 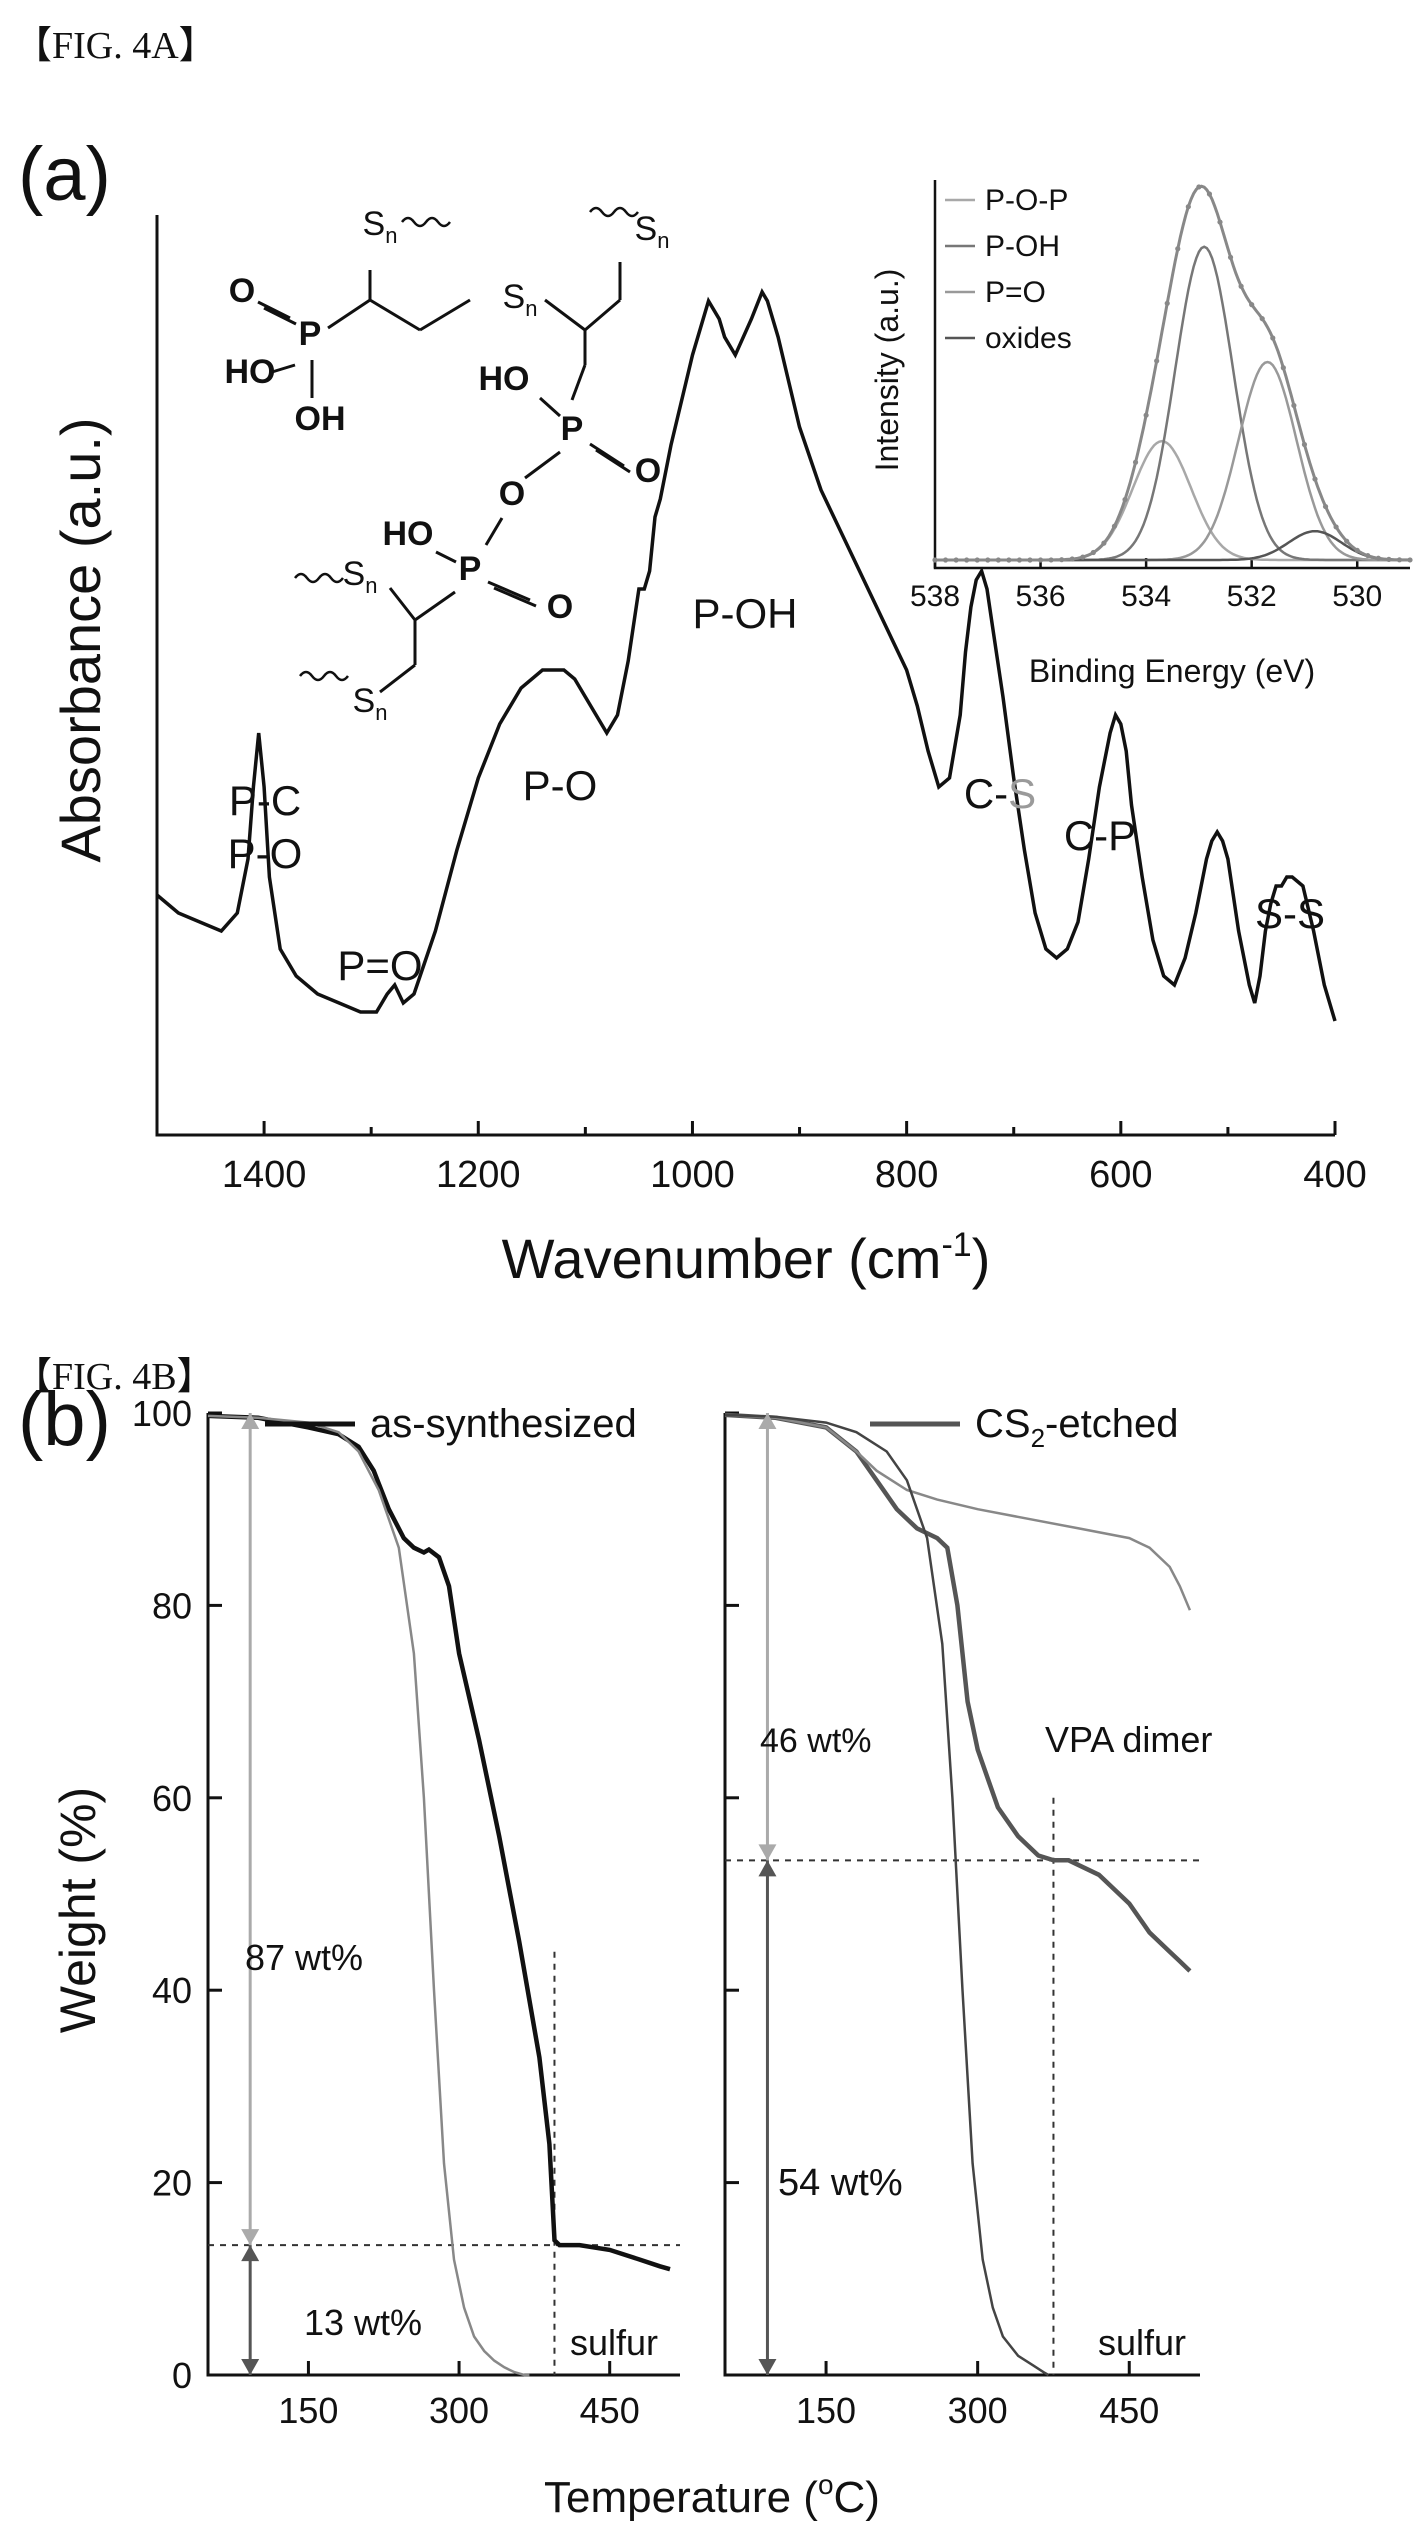 I want to click on peak-label-0: P-C, so click(x=265, y=800).